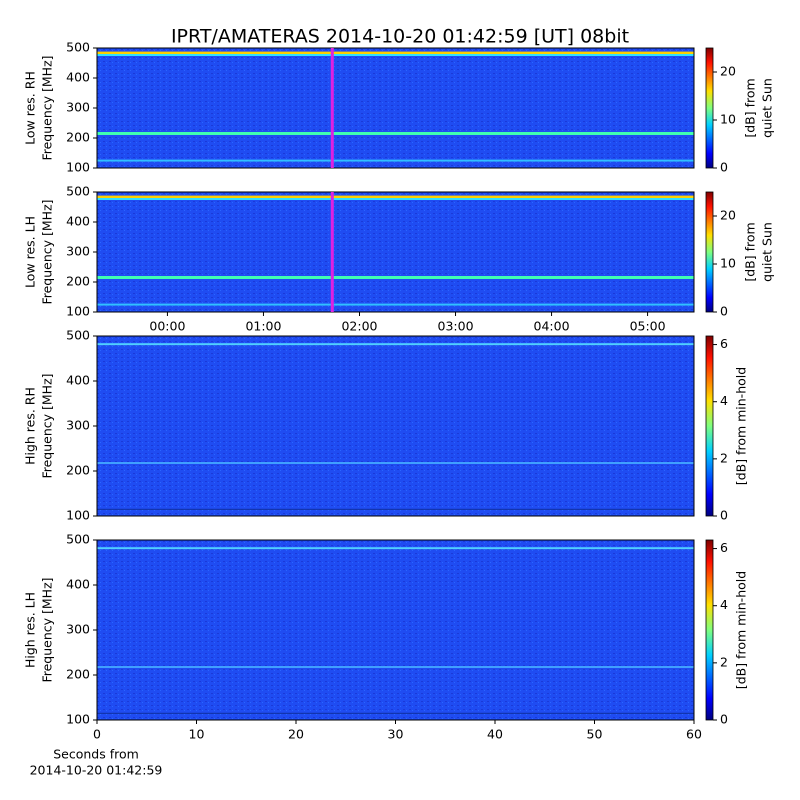  I want to click on x-tick-label: 05:00, so click(648, 326).